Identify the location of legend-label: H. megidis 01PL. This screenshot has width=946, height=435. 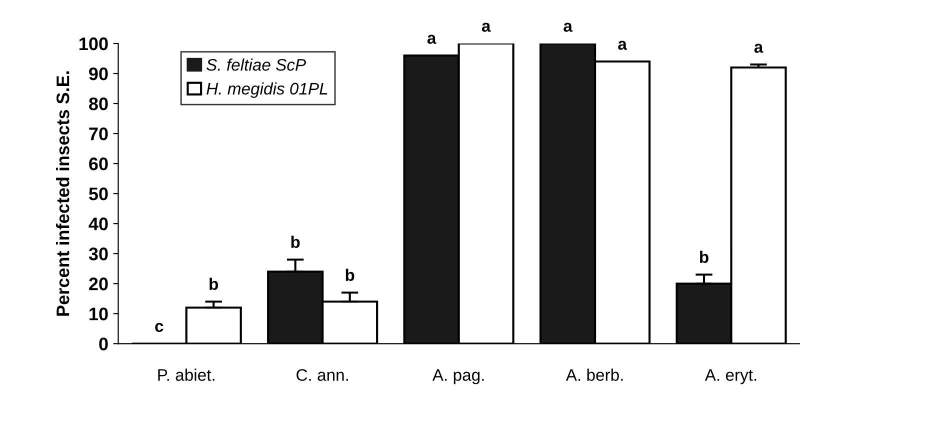
(267, 90).